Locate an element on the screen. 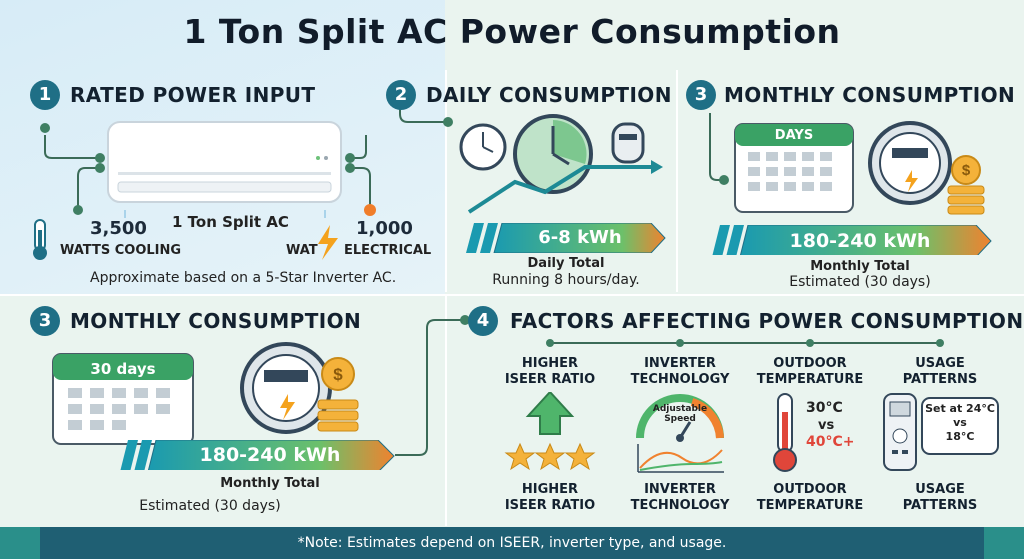 The width and height of the screenshot is (1024, 559). factor-iseer-top: HIGHER ISEER RATIO is located at coordinates (550, 371).